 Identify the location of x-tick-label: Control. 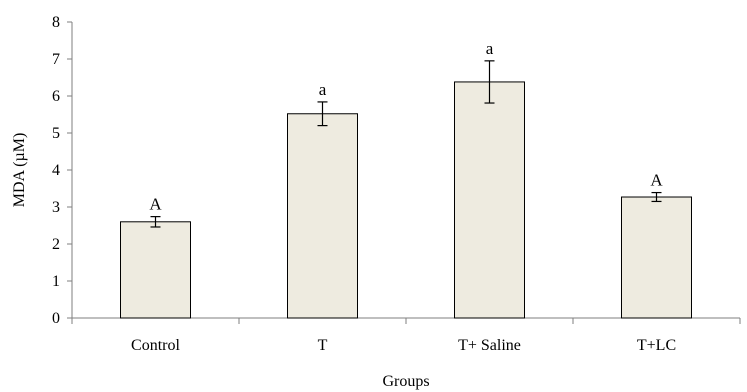
(155, 345).